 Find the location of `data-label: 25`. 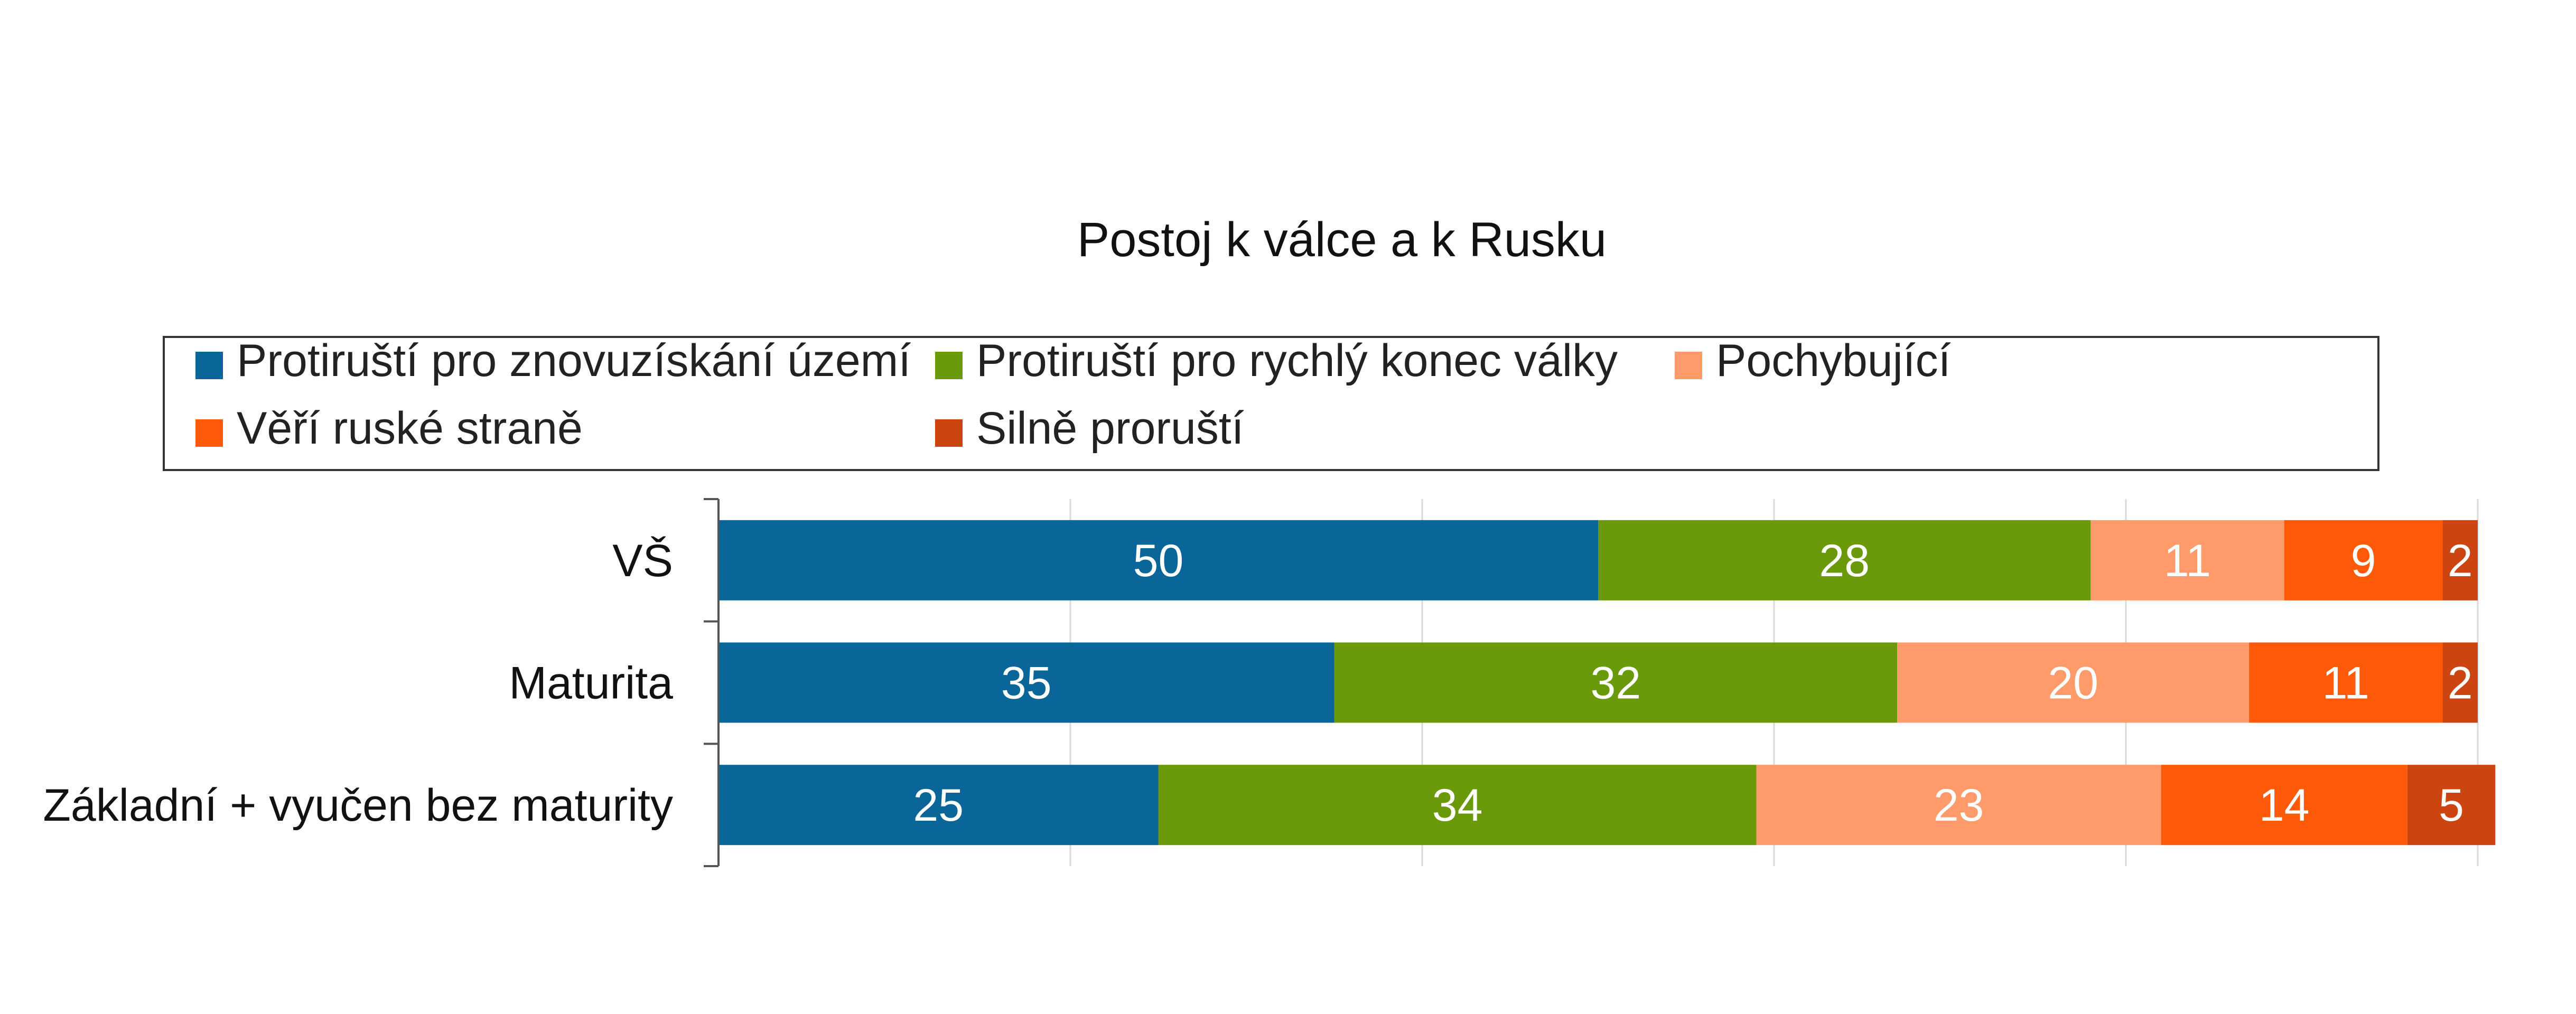

data-label: 25 is located at coordinates (938, 805).